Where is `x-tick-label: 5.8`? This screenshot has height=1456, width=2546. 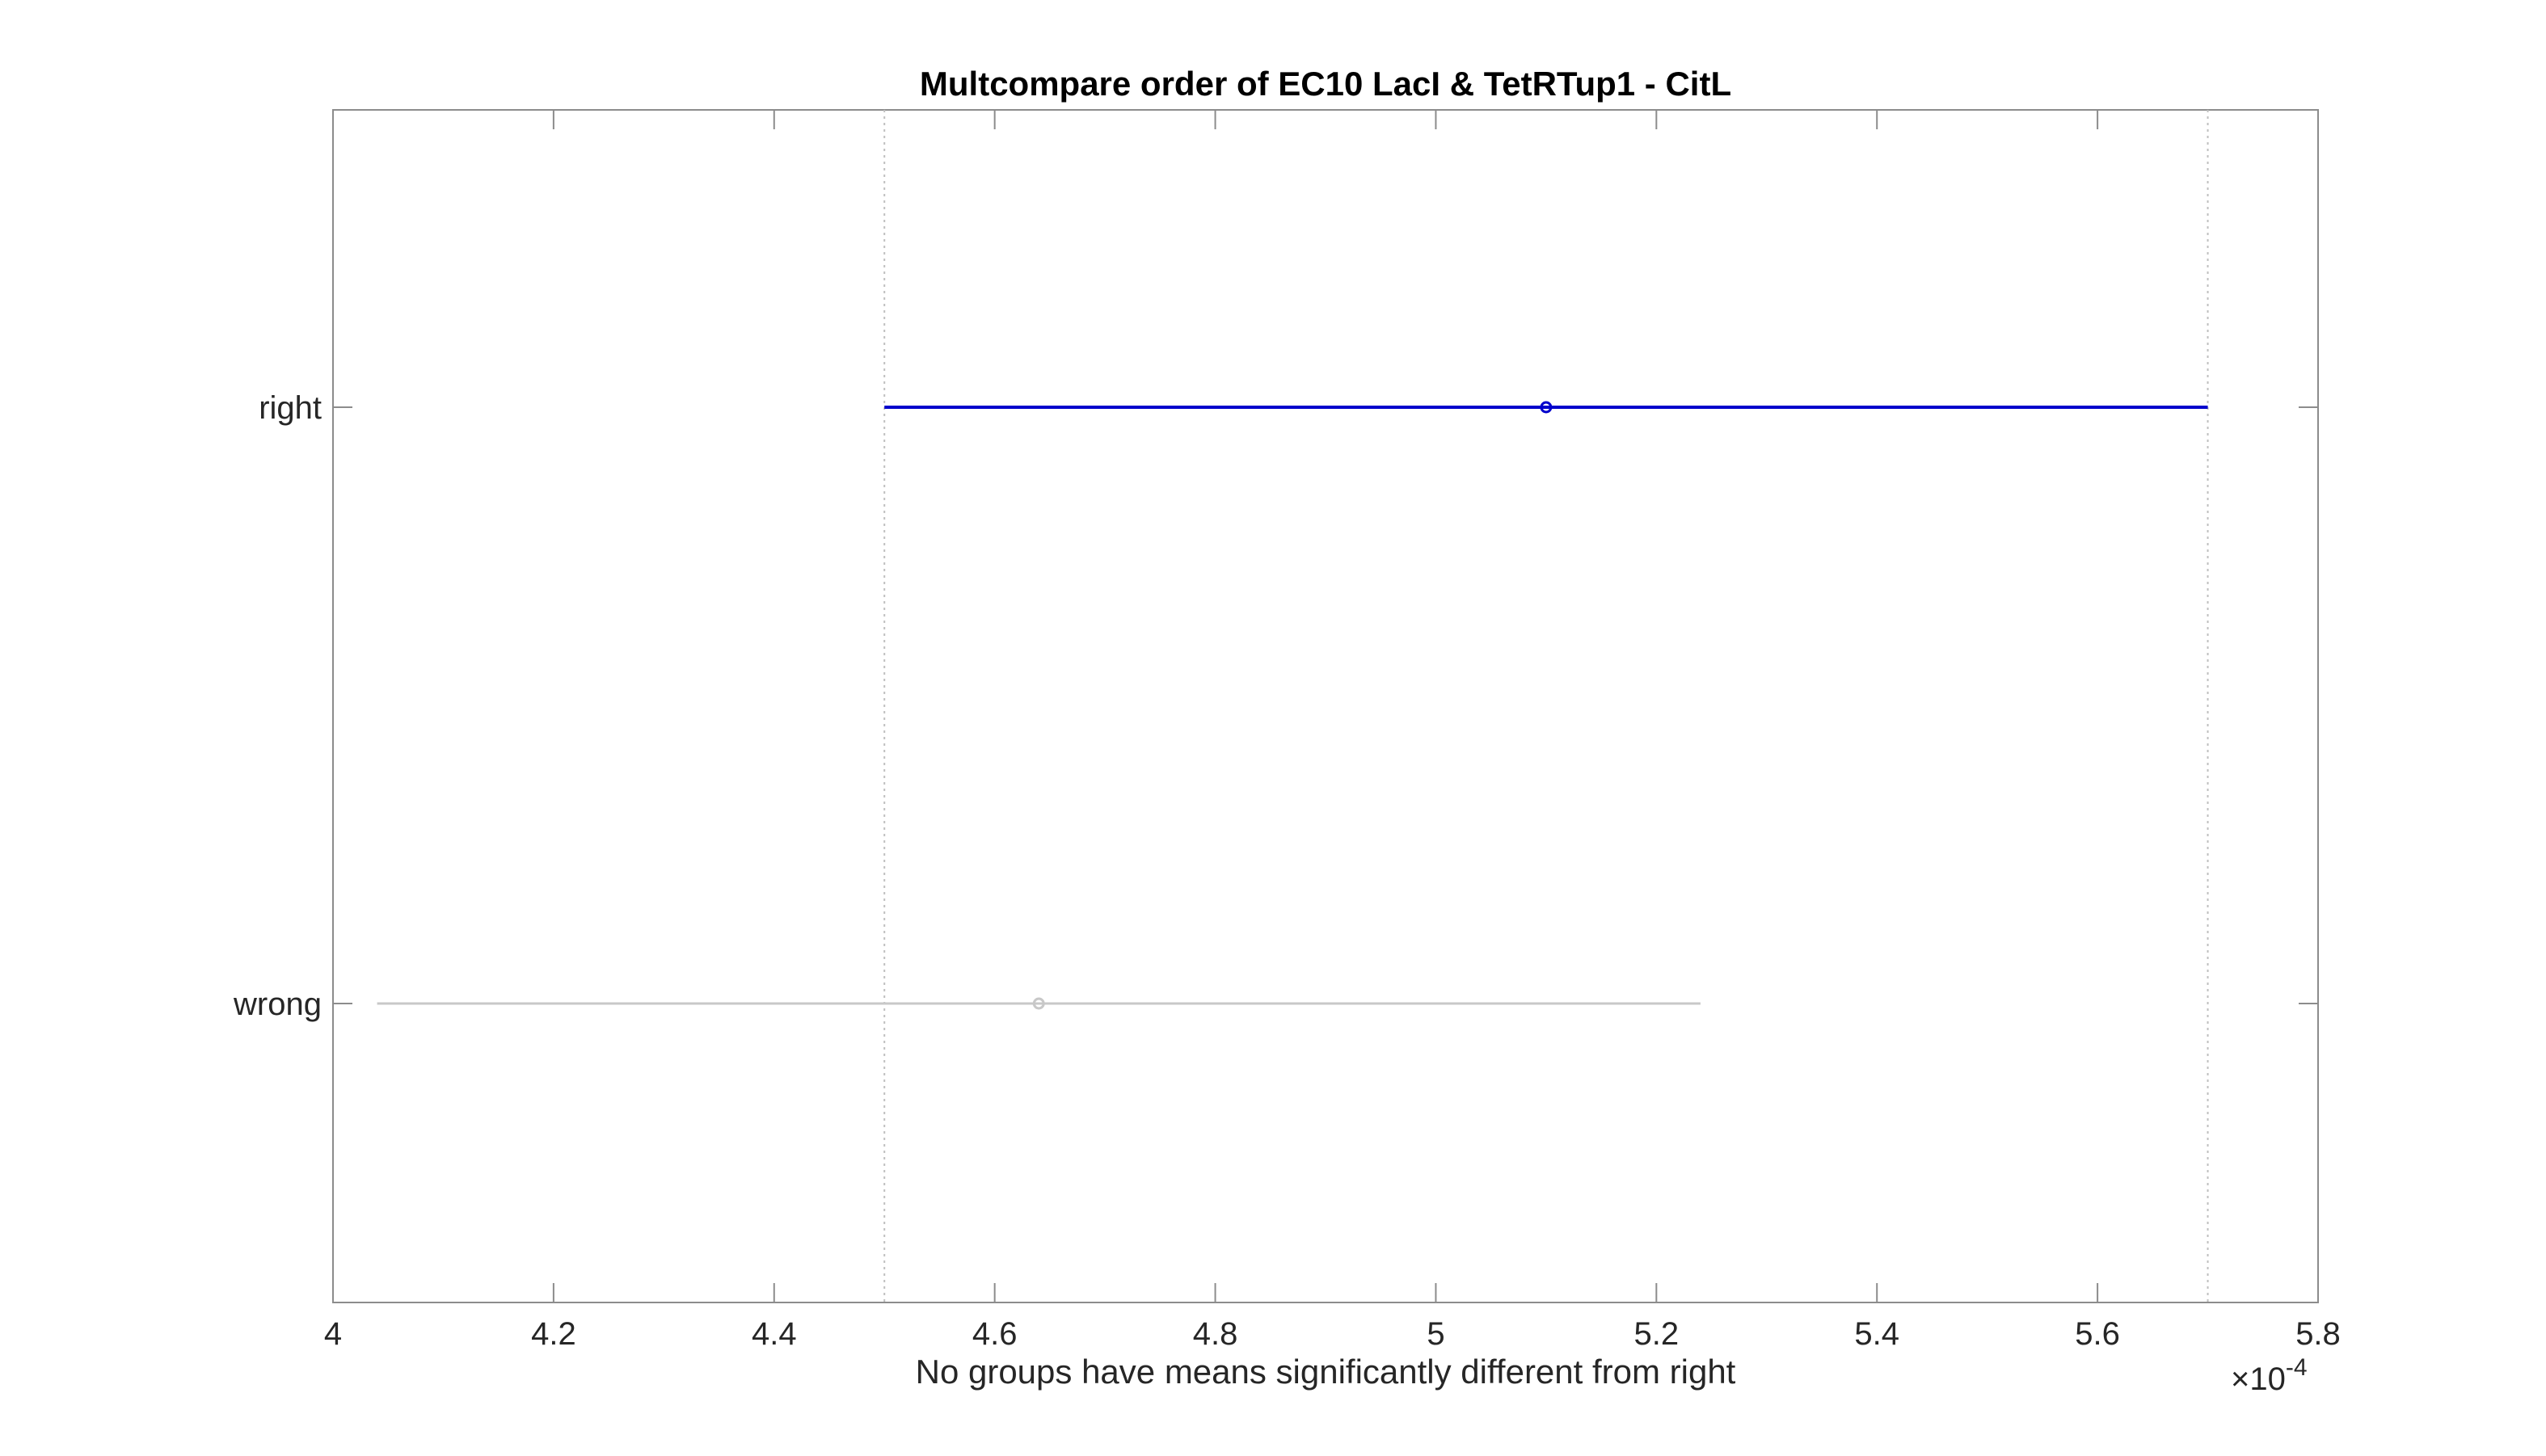
x-tick-label: 5.8 is located at coordinates (2318, 1334).